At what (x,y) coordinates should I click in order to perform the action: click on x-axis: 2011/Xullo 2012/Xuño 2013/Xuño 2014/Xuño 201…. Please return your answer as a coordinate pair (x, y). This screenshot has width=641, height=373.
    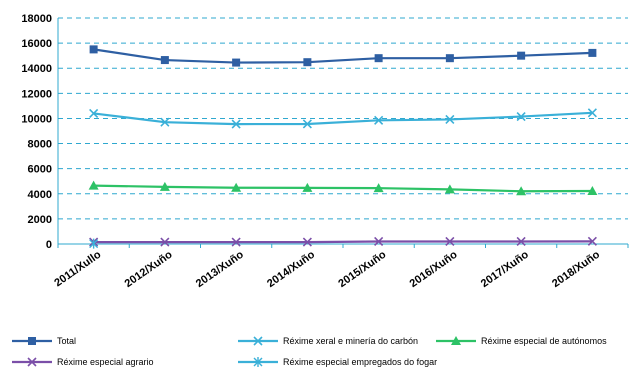
    Looking at the image, I should click on (340, 266).